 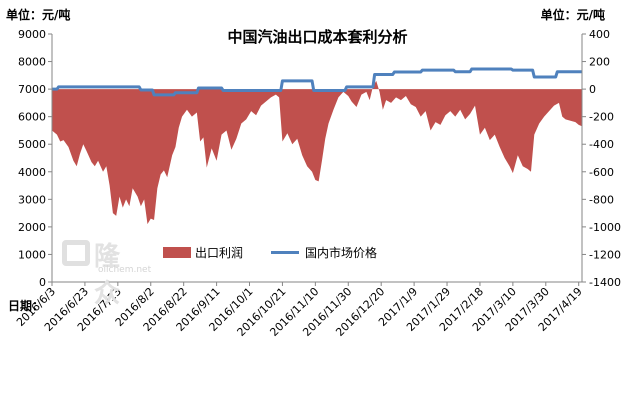 I want to click on right-tick-label: -800, so click(x=601, y=199).